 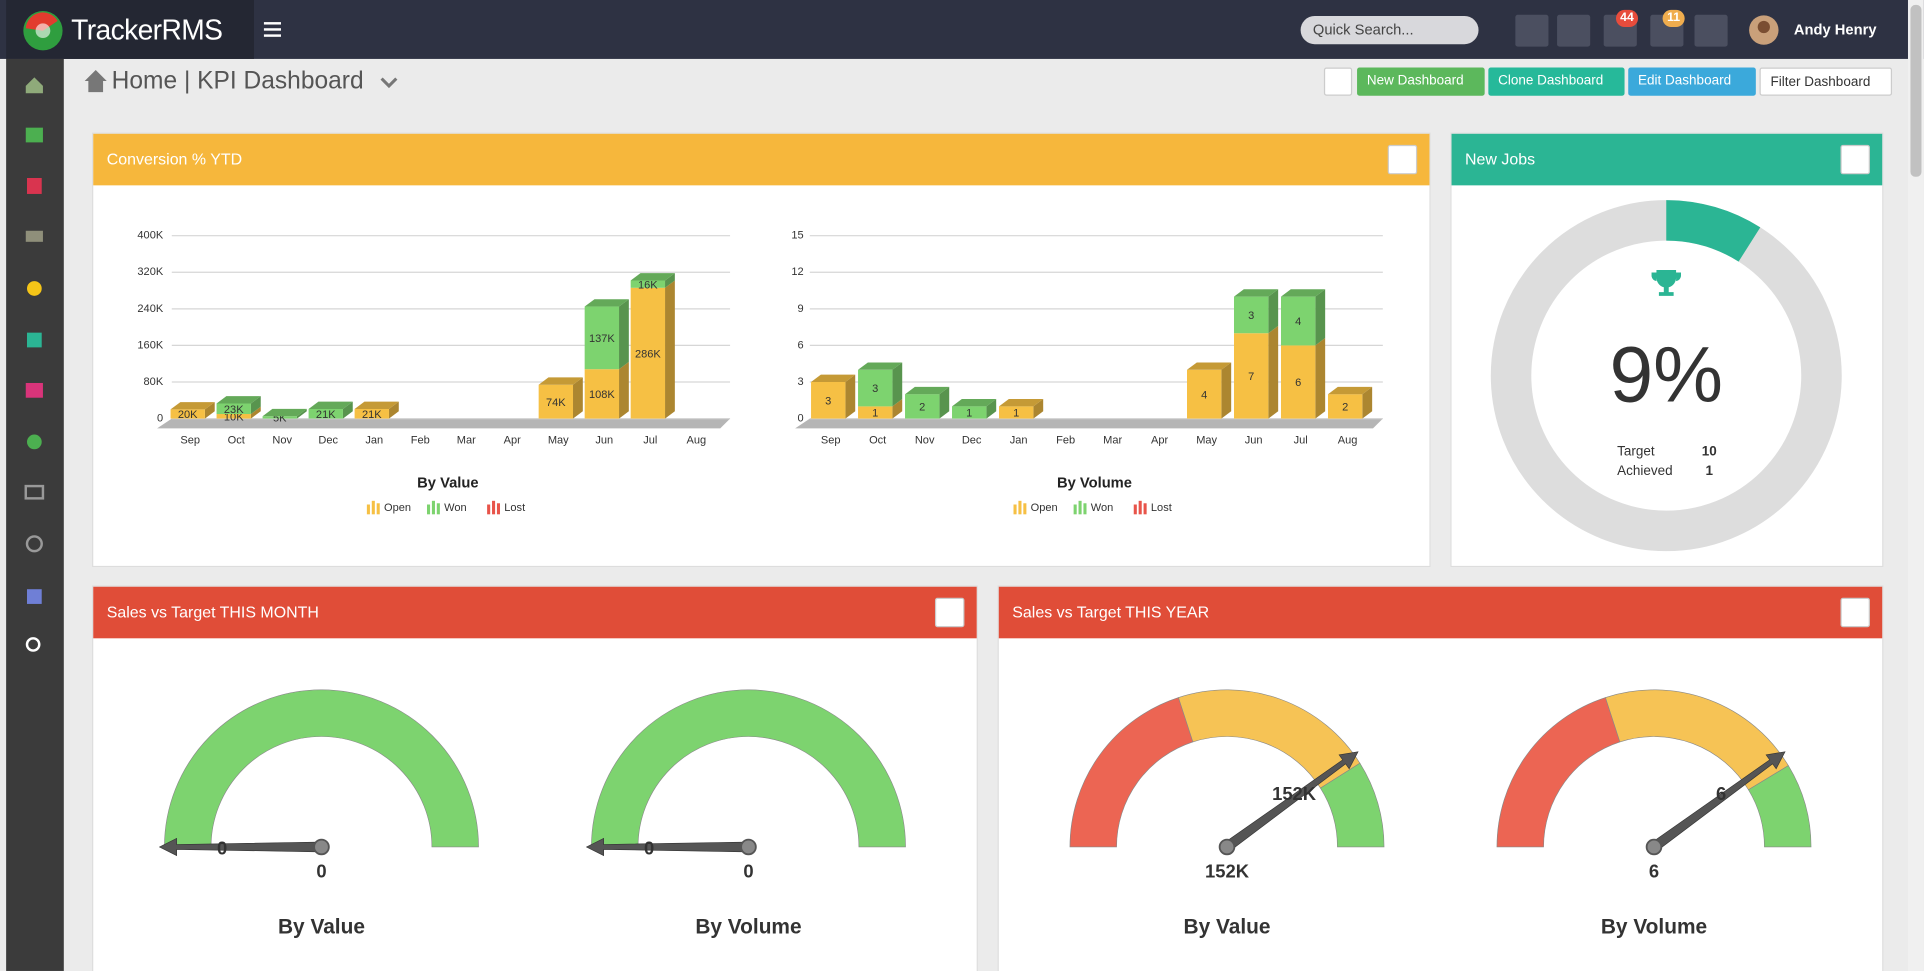 I want to click on x-tick-label: Jun, so click(x=604, y=441).